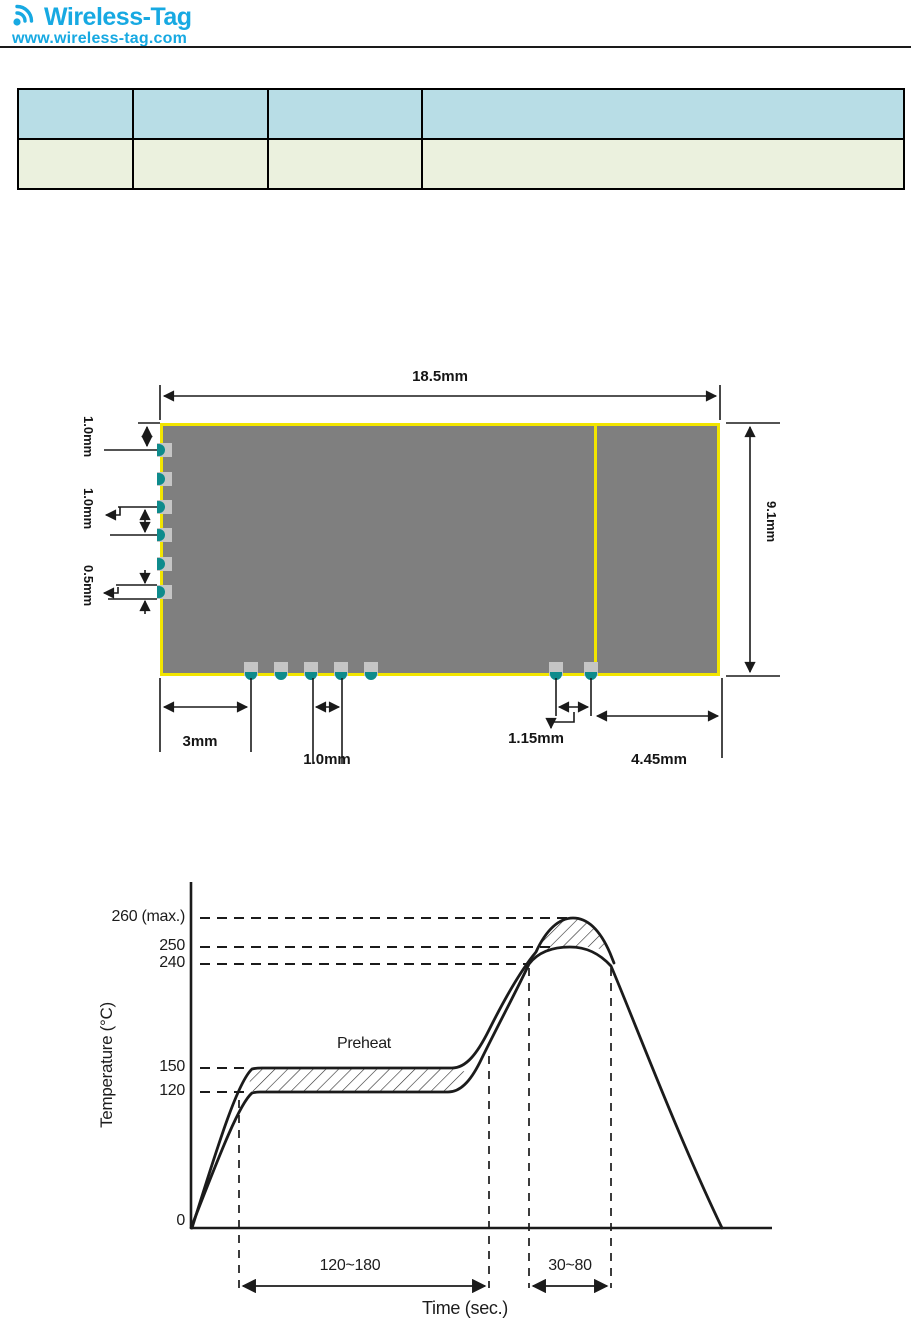 This screenshot has height=1331, width=911. I want to click on dim-antenna-width: 4.45mm, so click(659, 759).